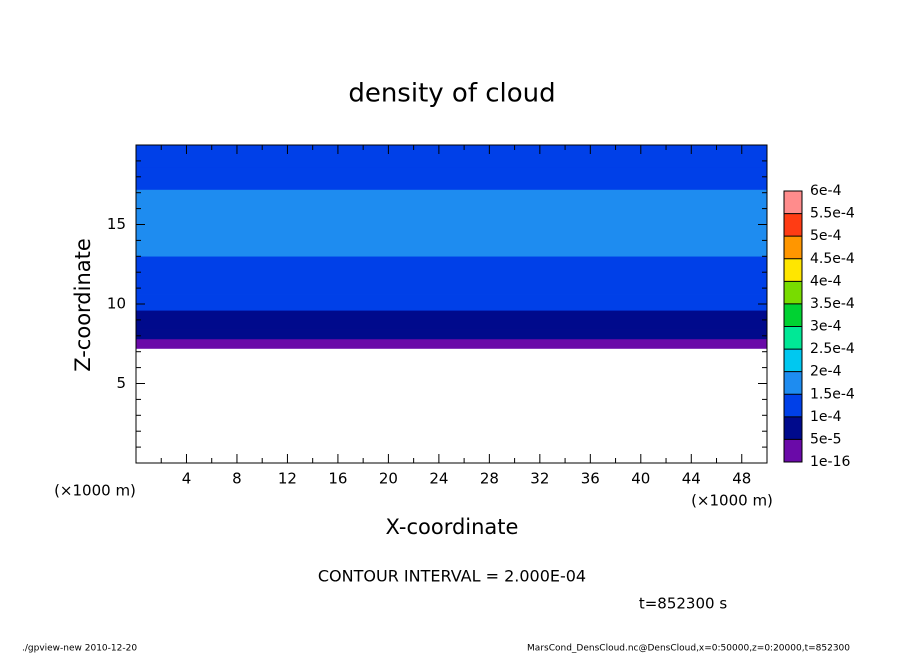  What do you see at coordinates (489, 479) in the screenshot?
I see `x-tick-label: 28` at bounding box center [489, 479].